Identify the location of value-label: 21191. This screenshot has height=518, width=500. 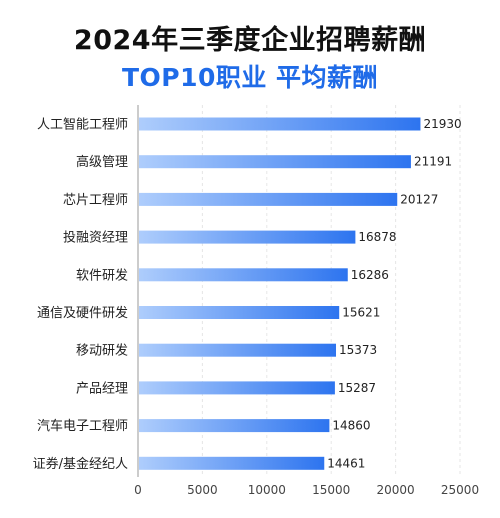
(433, 162).